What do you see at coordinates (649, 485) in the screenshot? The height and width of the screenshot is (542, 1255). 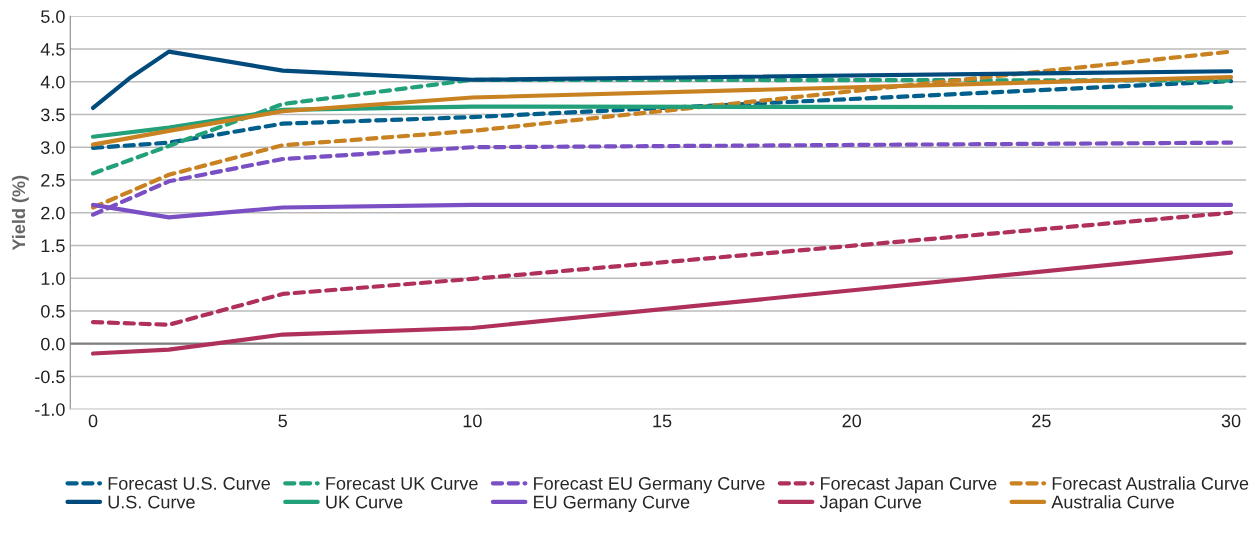 I see `legend-label: Forecast EU Germany Curve` at bounding box center [649, 485].